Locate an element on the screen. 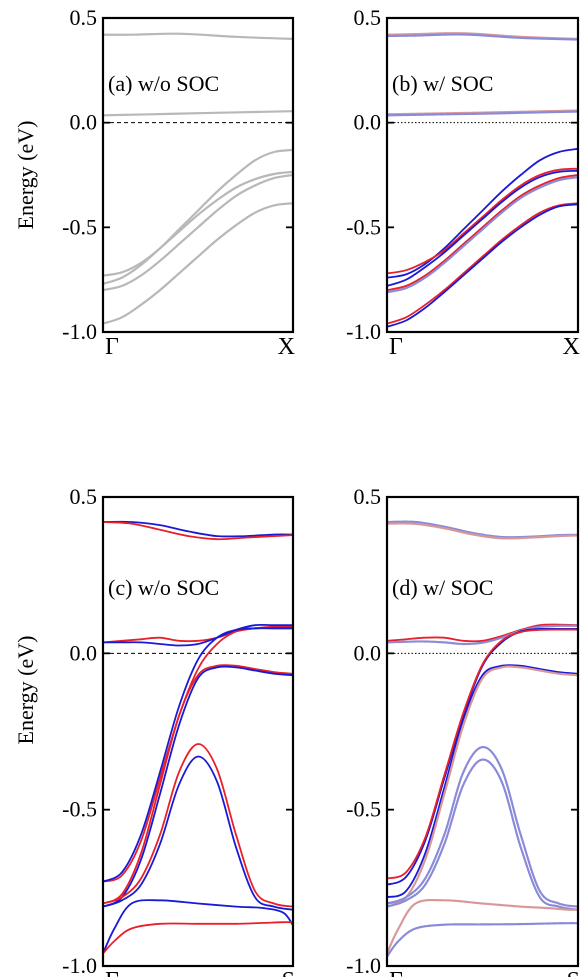 The image size is (583, 977). panel-b: 0.5 0.0 -0.5 -1.0 Γ X (b) w/ SOC is located at coordinates (463, 182).